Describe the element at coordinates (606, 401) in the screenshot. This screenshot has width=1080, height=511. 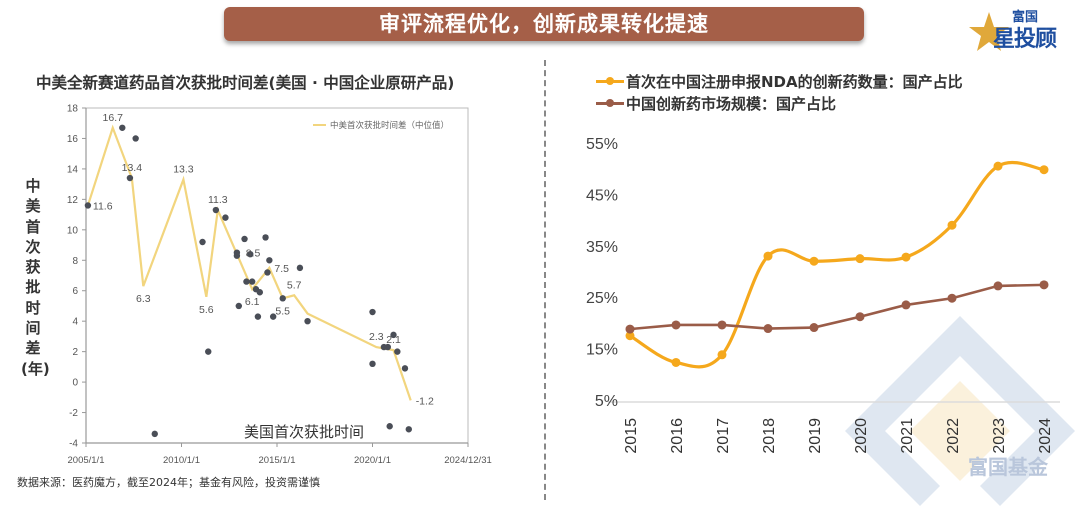
I see `y-tick-label: 5%` at that location.